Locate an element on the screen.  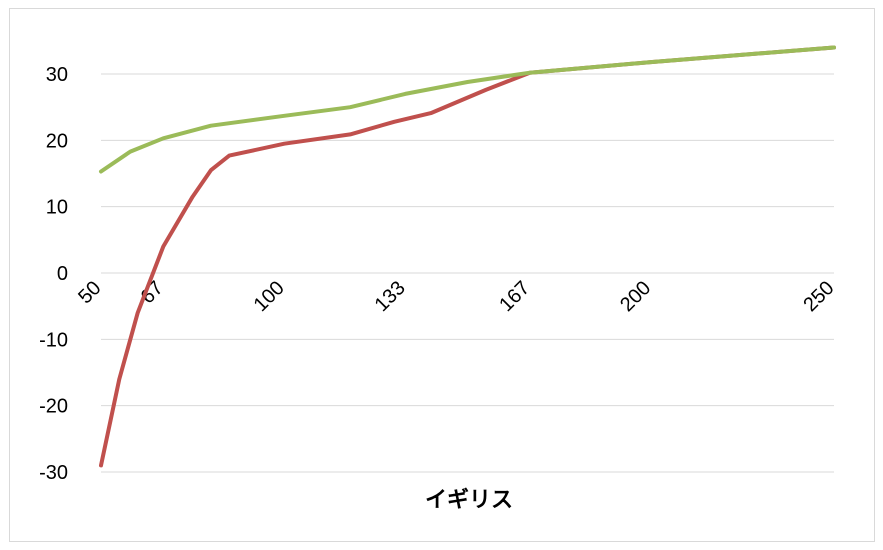
y-tick-label: 10 is located at coordinates (57, 208).